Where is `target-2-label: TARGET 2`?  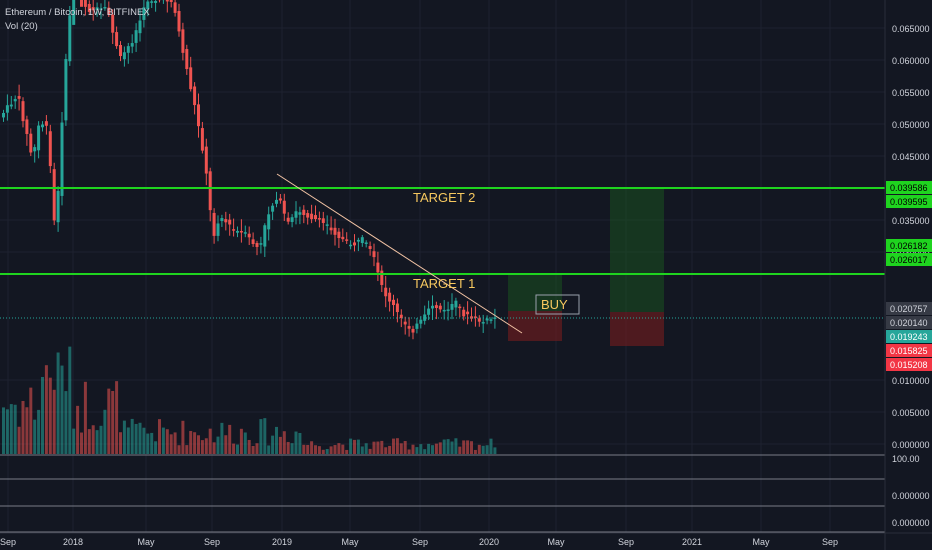
target-2-label: TARGET 2 is located at coordinates (444, 197).